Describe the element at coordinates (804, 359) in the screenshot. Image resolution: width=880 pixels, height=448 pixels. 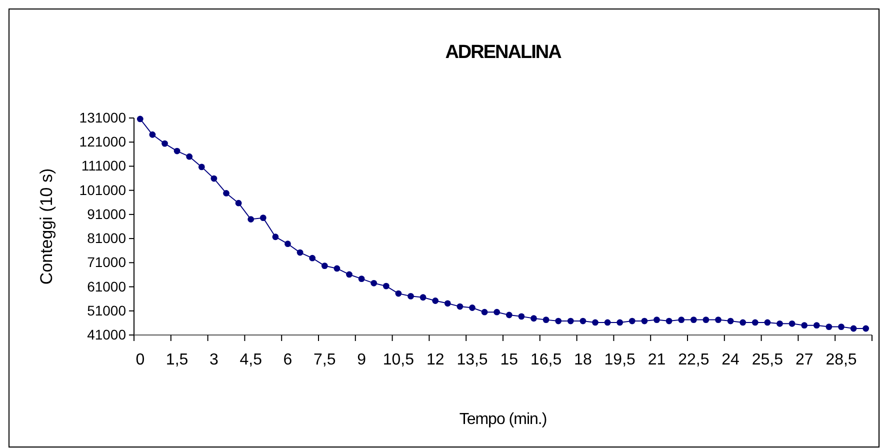
I see `x-tick-label: 27` at that location.